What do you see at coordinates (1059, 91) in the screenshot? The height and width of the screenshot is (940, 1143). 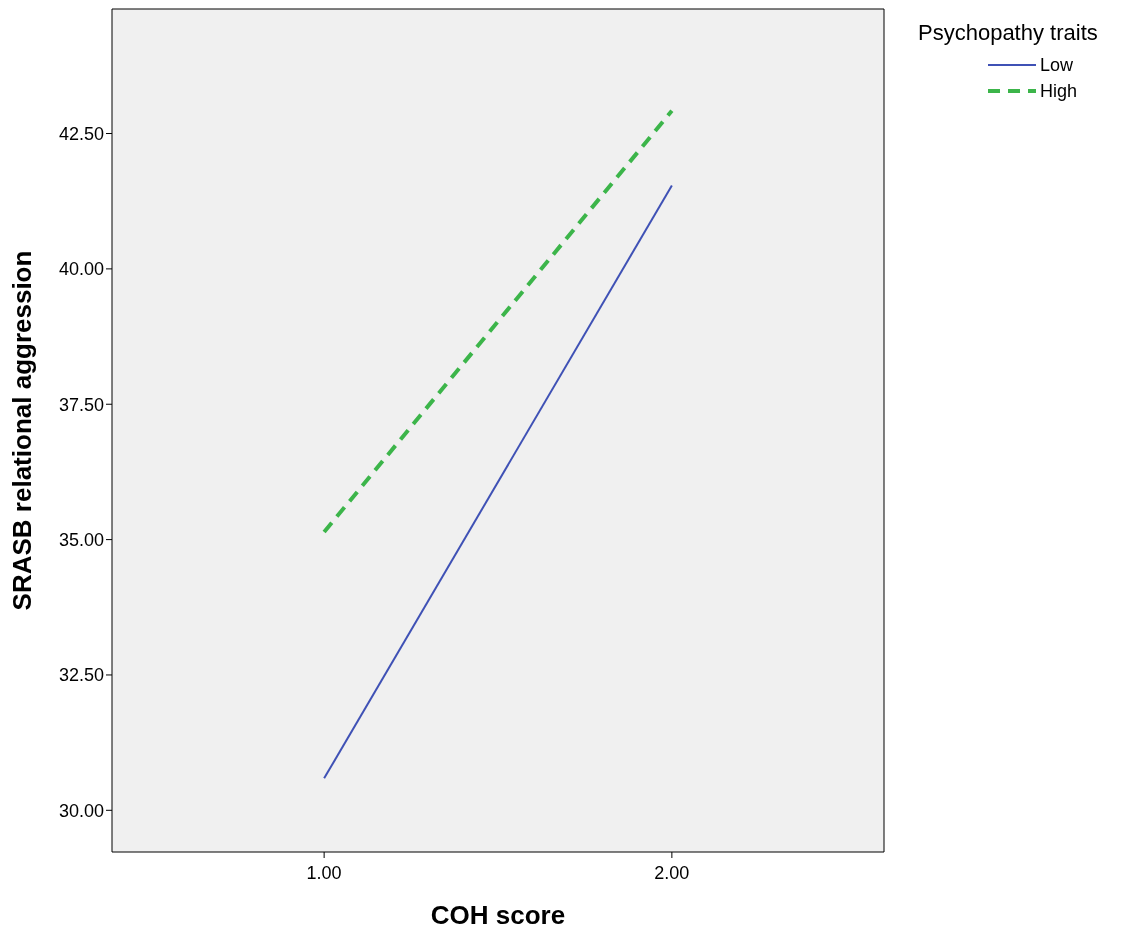 I see `legend-label: High` at bounding box center [1059, 91].